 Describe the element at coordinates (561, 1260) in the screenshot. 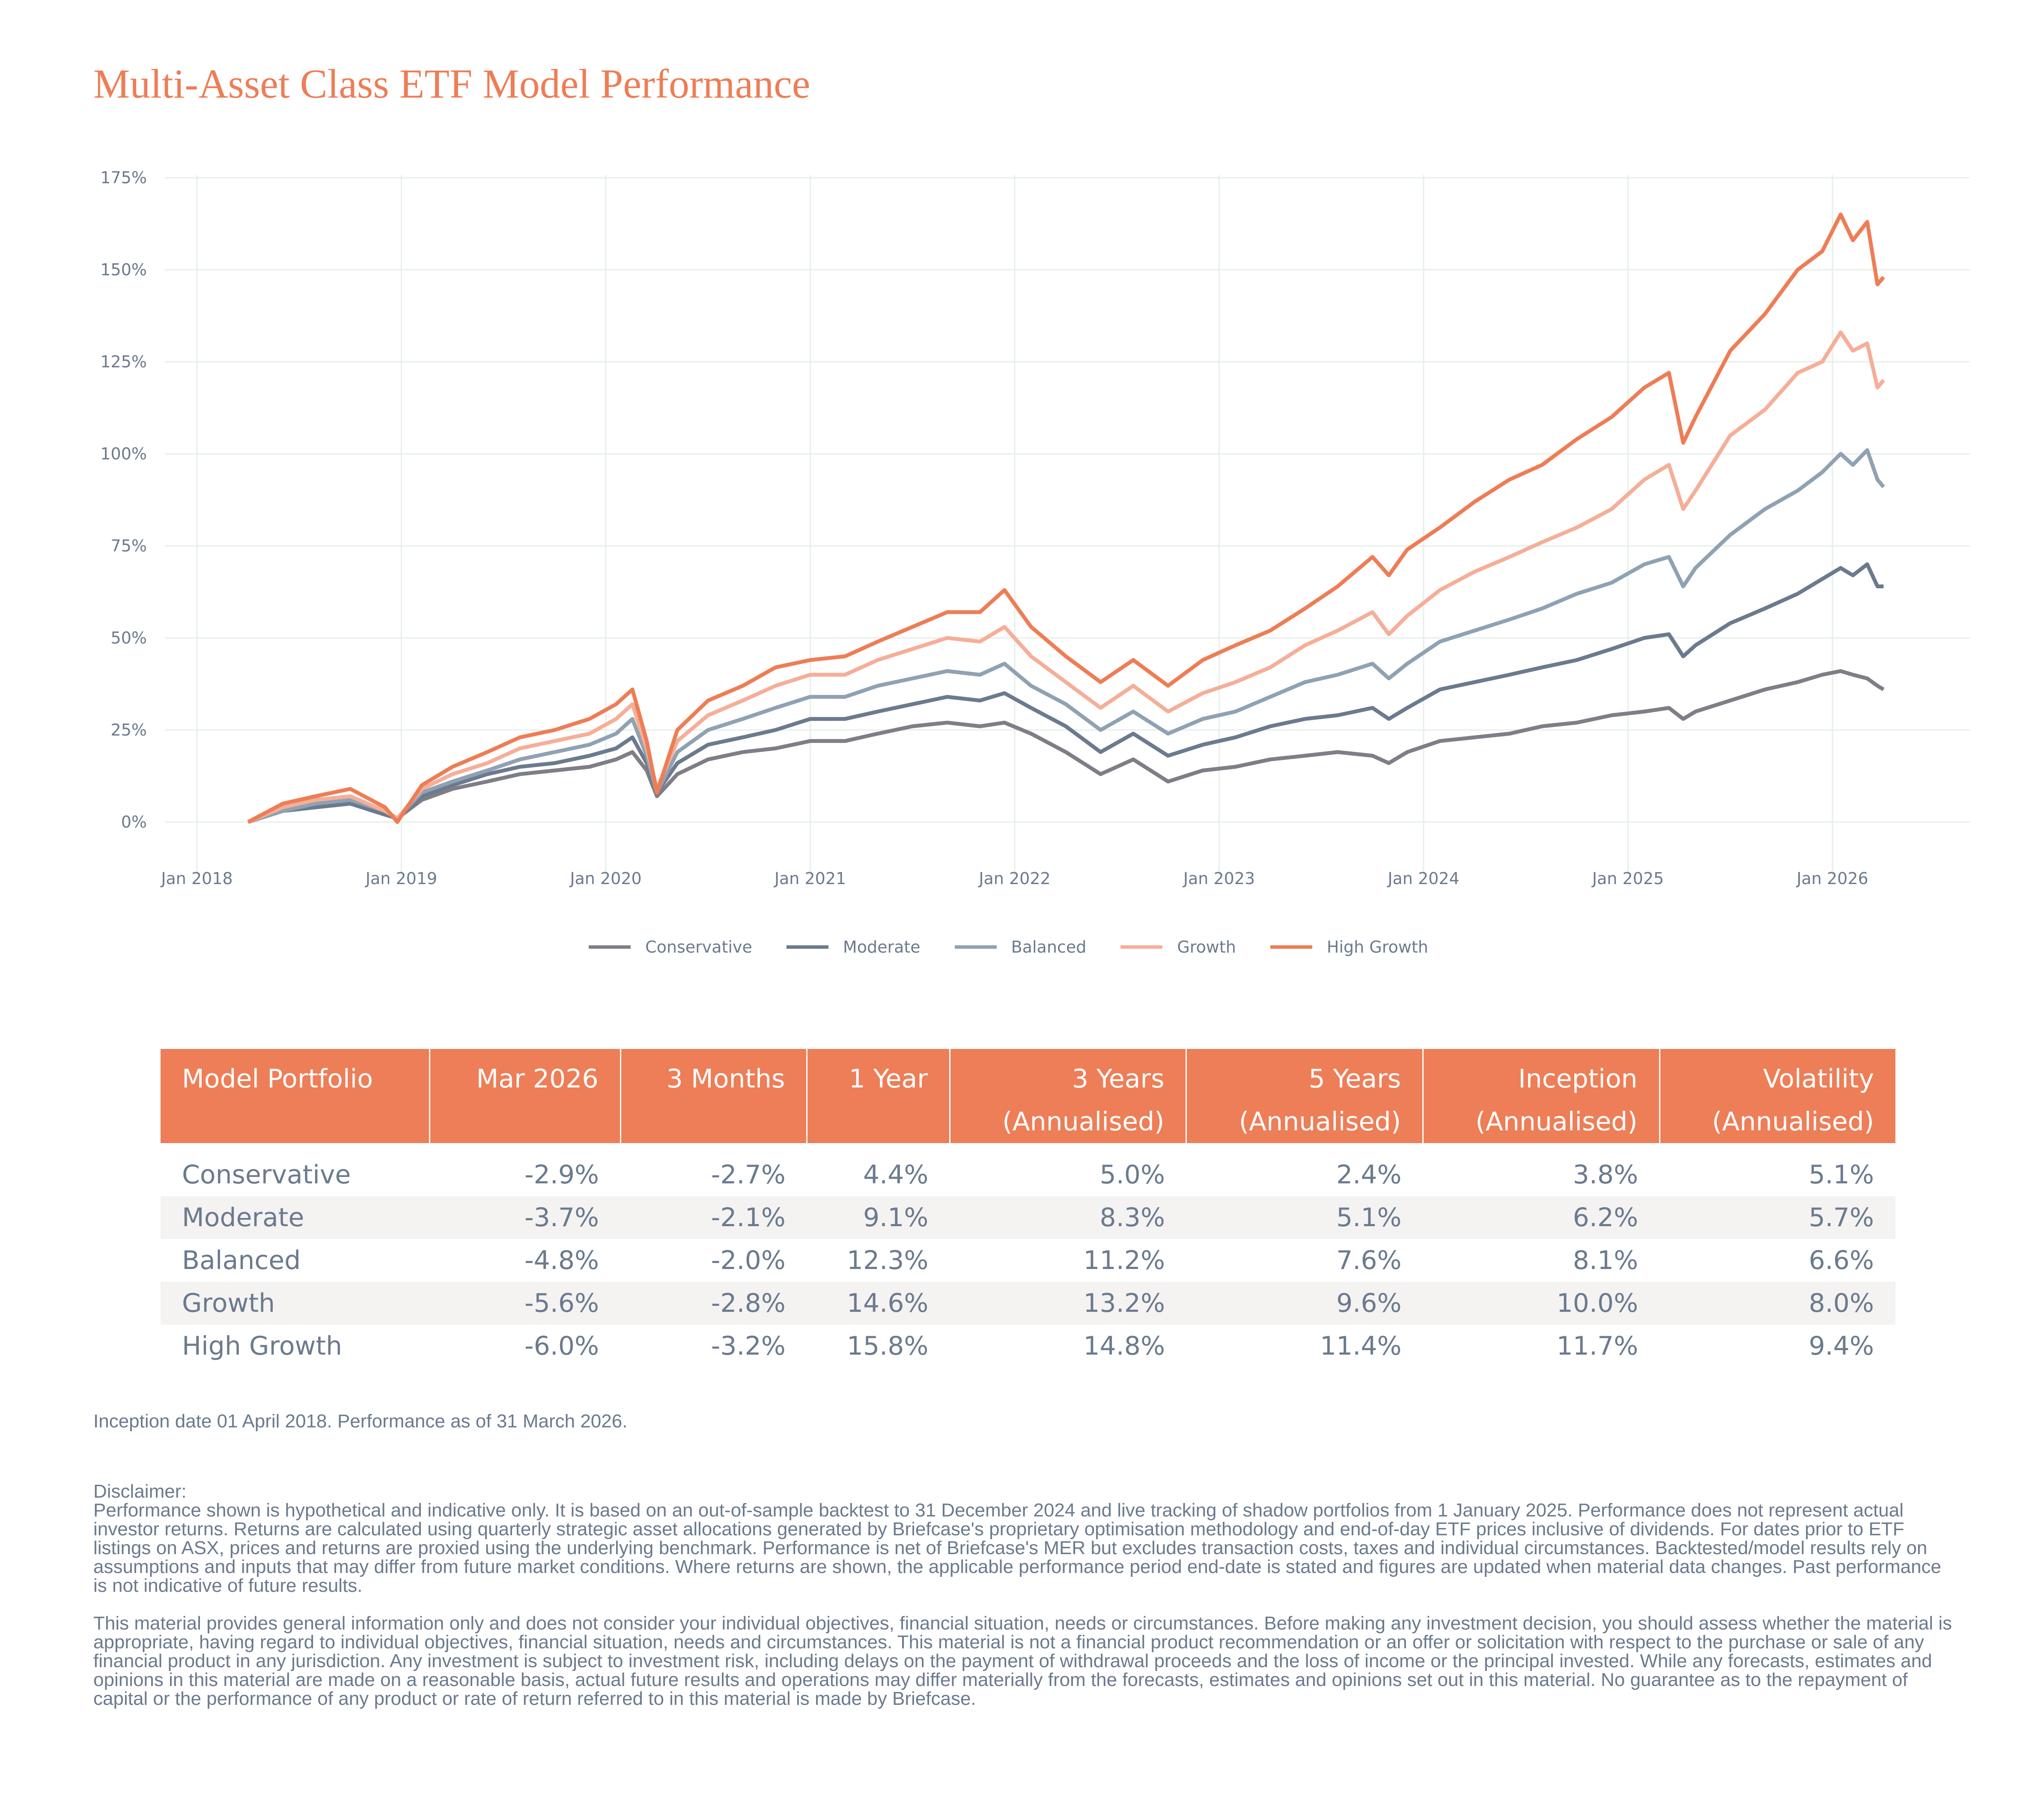

I see `cell-value: -4.8%` at that location.